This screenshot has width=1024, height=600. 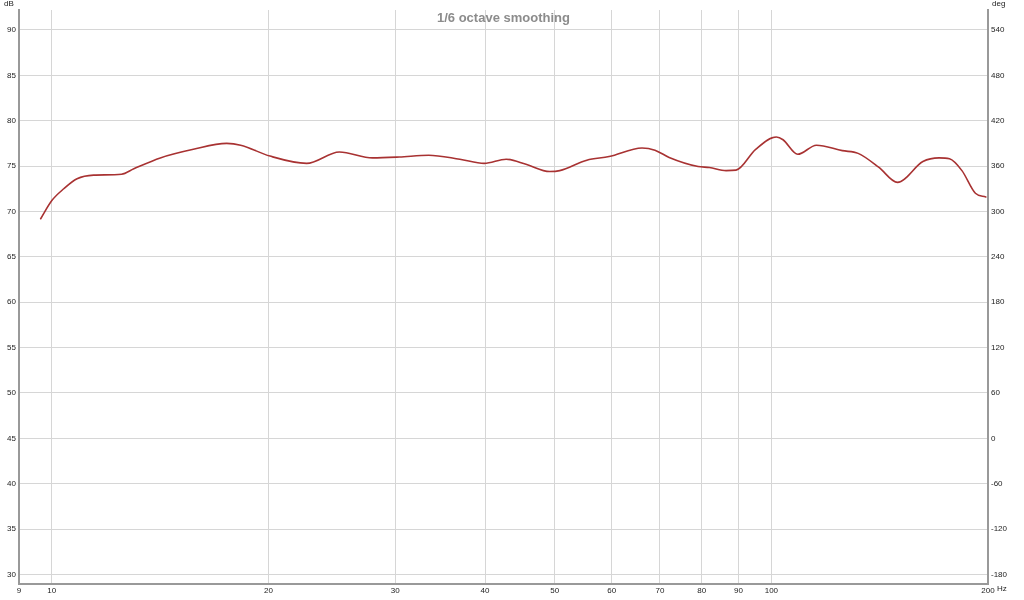 What do you see at coordinates (995, 393) in the screenshot?
I see `y2-tick-label: 60` at bounding box center [995, 393].